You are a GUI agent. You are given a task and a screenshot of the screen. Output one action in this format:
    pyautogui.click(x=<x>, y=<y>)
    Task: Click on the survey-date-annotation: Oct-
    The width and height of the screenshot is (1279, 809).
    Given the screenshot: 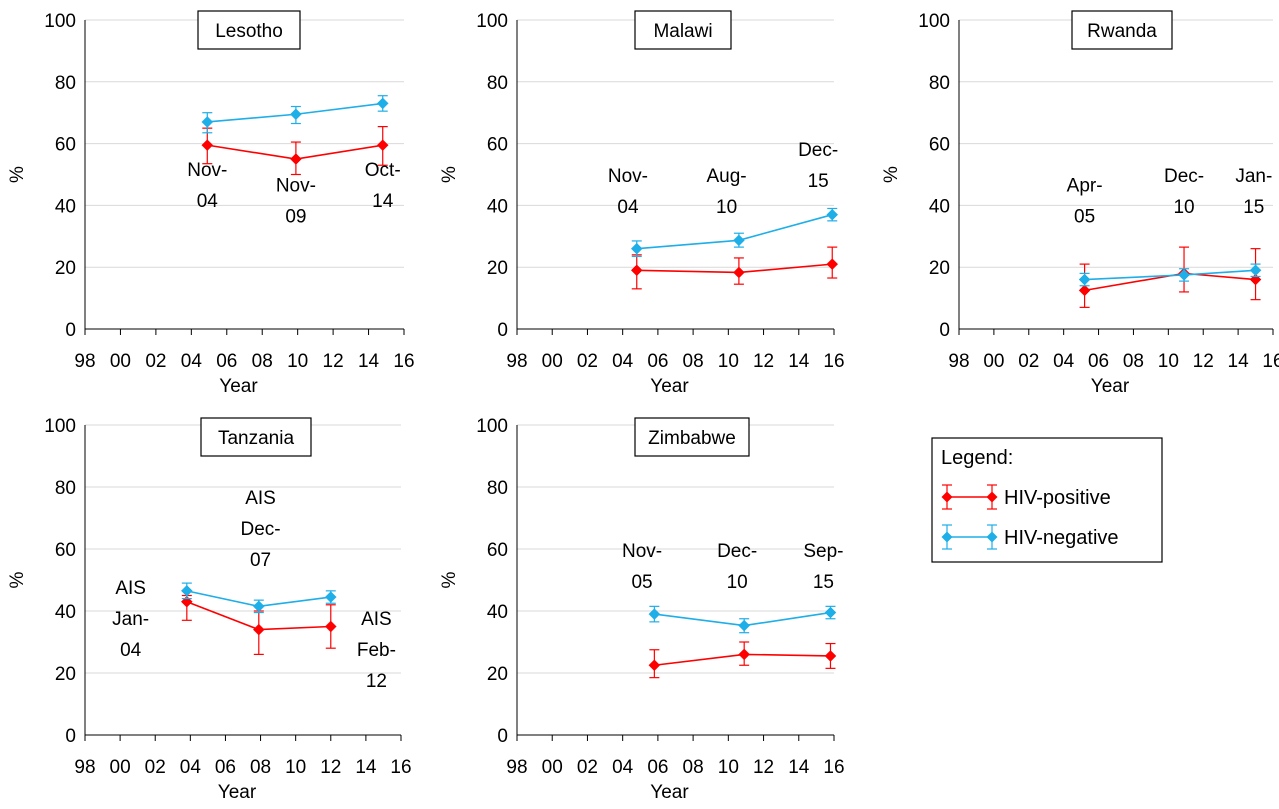 What is the action you would take?
    pyautogui.click(x=383, y=170)
    